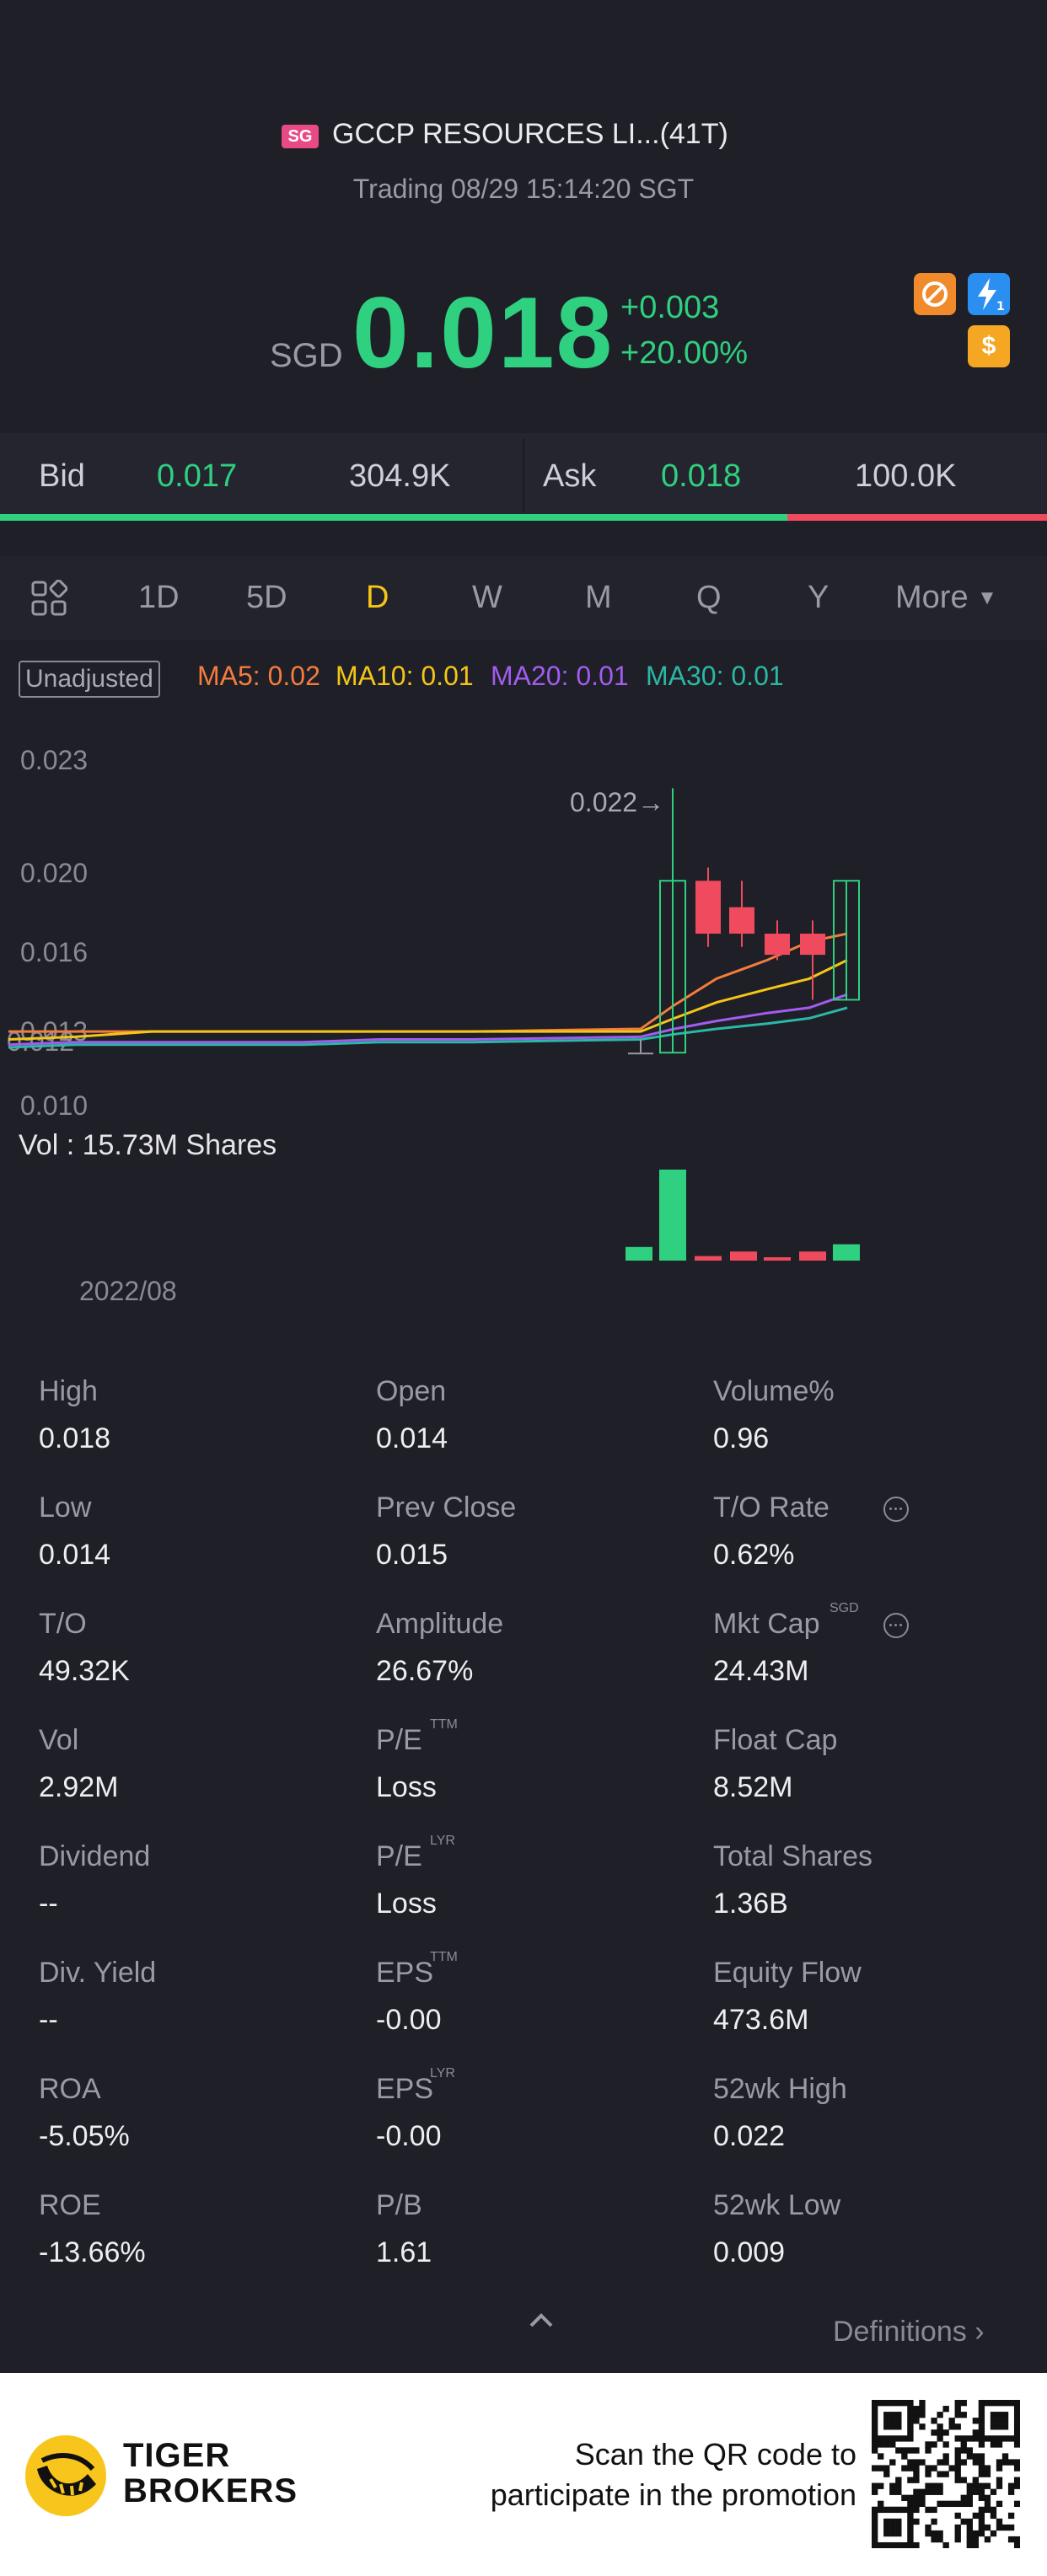  I want to click on tab-more-label: More, so click(932, 597).